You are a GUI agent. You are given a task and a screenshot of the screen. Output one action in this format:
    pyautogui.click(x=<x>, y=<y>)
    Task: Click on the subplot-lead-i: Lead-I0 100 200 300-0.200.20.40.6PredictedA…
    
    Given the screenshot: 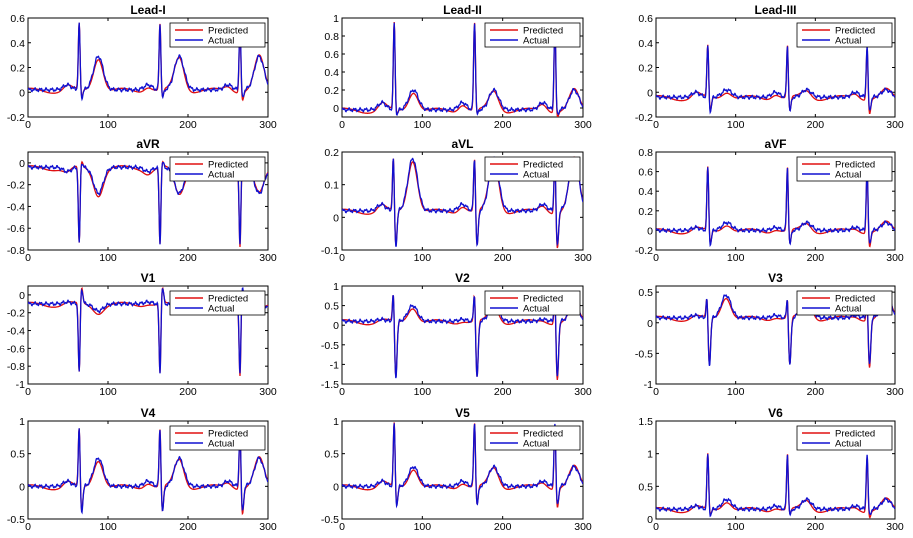 What is the action you would take?
    pyautogui.click(x=142, y=67)
    